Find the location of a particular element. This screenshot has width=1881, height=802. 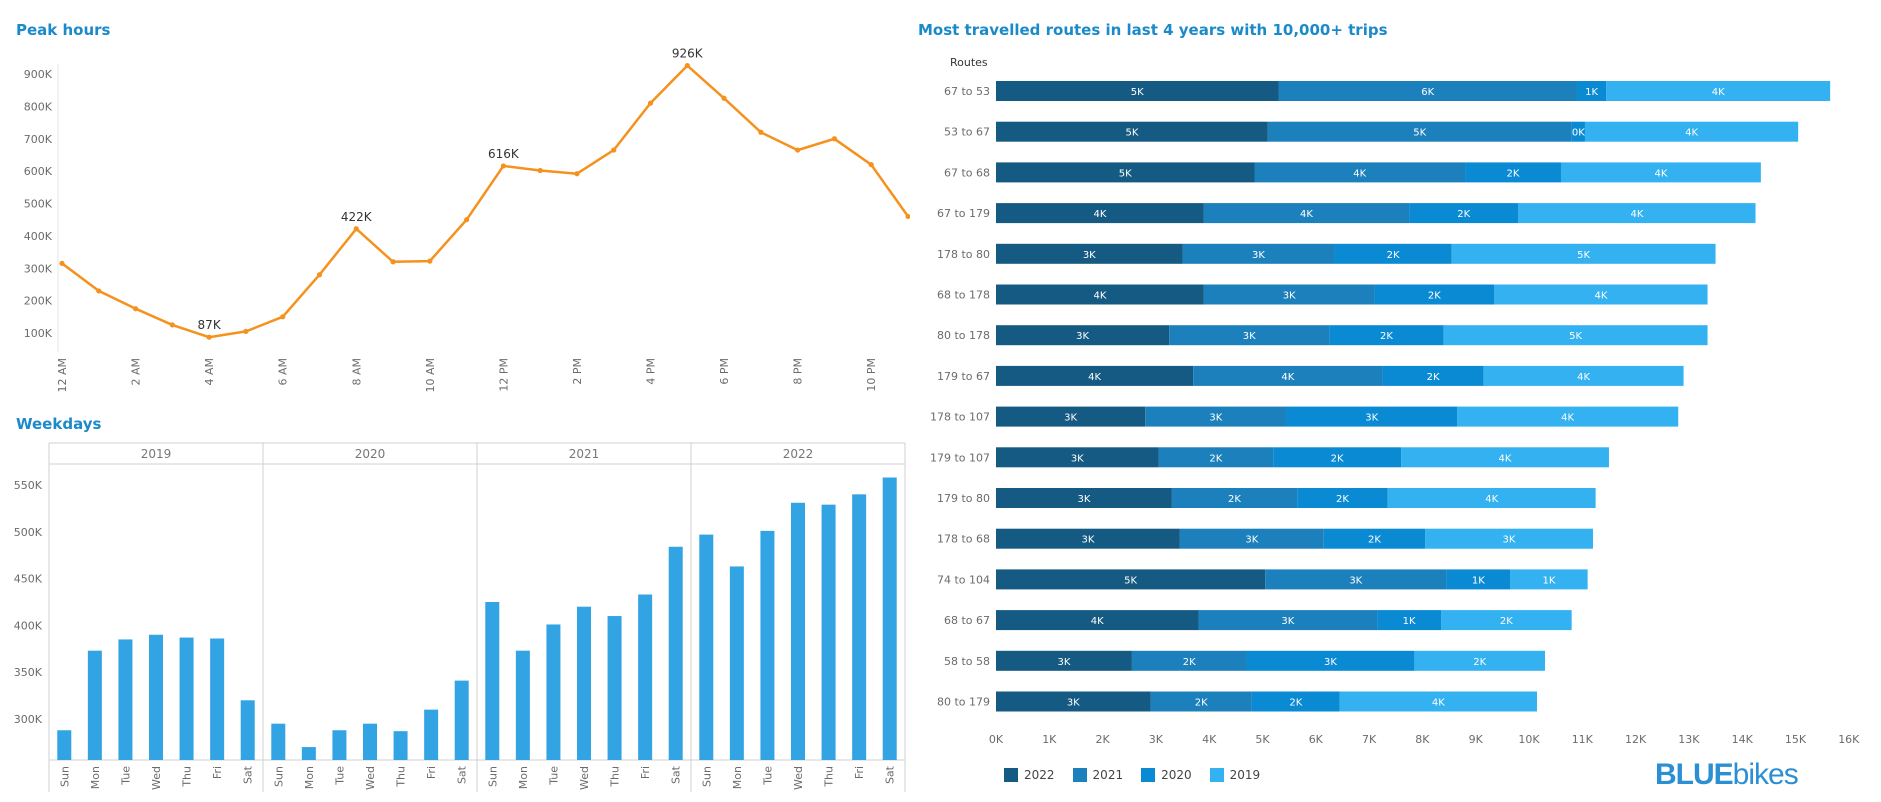

routes-x-tick: 11K is located at coordinates (1583, 739).